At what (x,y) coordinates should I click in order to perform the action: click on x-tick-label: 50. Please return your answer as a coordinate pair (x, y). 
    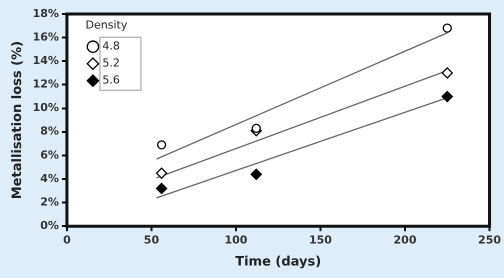
    Looking at the image, I should click on (152, 240).